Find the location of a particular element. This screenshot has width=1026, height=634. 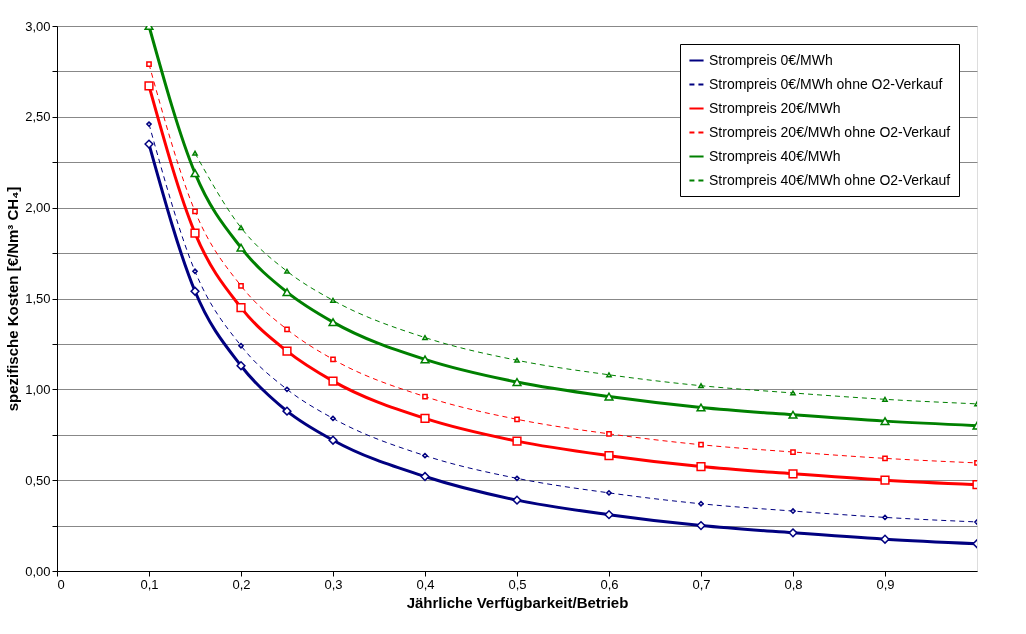

legend-label: Strompreis 0€/MWh ohne O2-Verkauf is located at coordinates (826, 83).